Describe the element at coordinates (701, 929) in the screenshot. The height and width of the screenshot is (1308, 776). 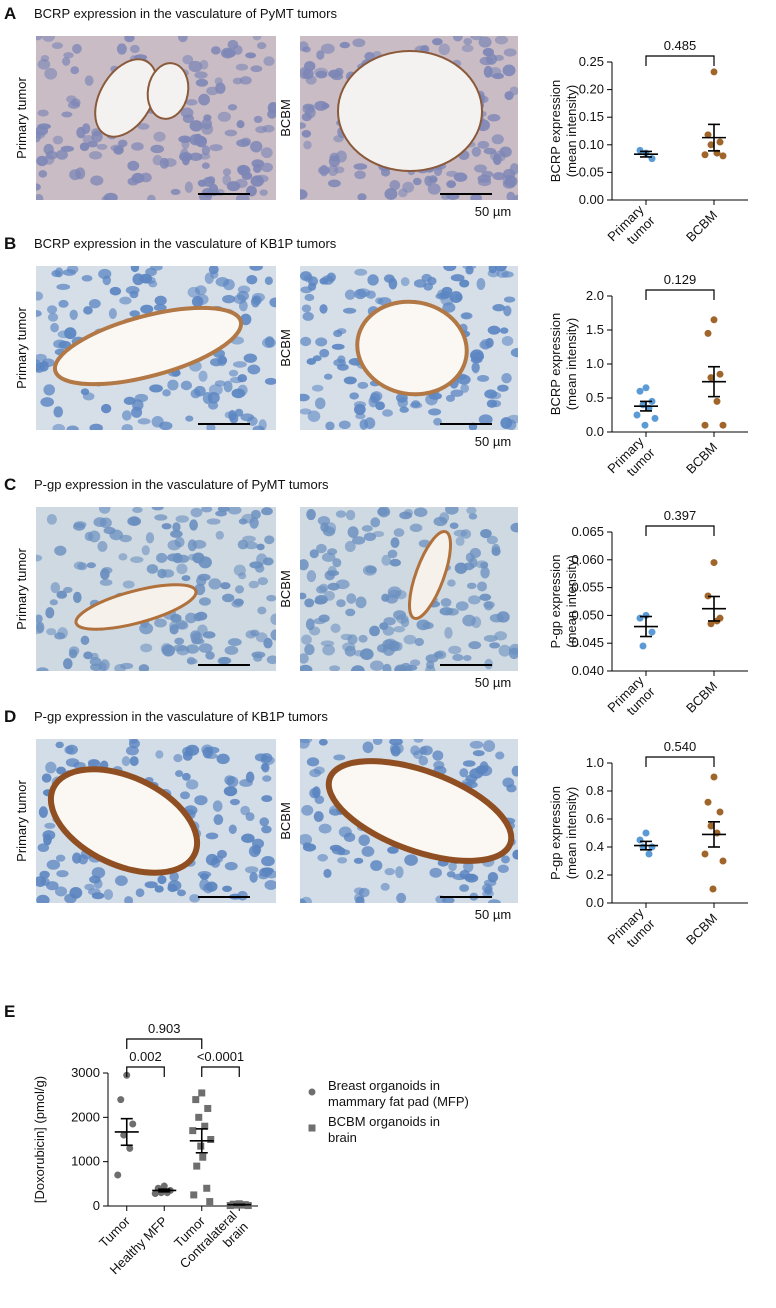
I see `x-tick-label: BCBM` at that location.